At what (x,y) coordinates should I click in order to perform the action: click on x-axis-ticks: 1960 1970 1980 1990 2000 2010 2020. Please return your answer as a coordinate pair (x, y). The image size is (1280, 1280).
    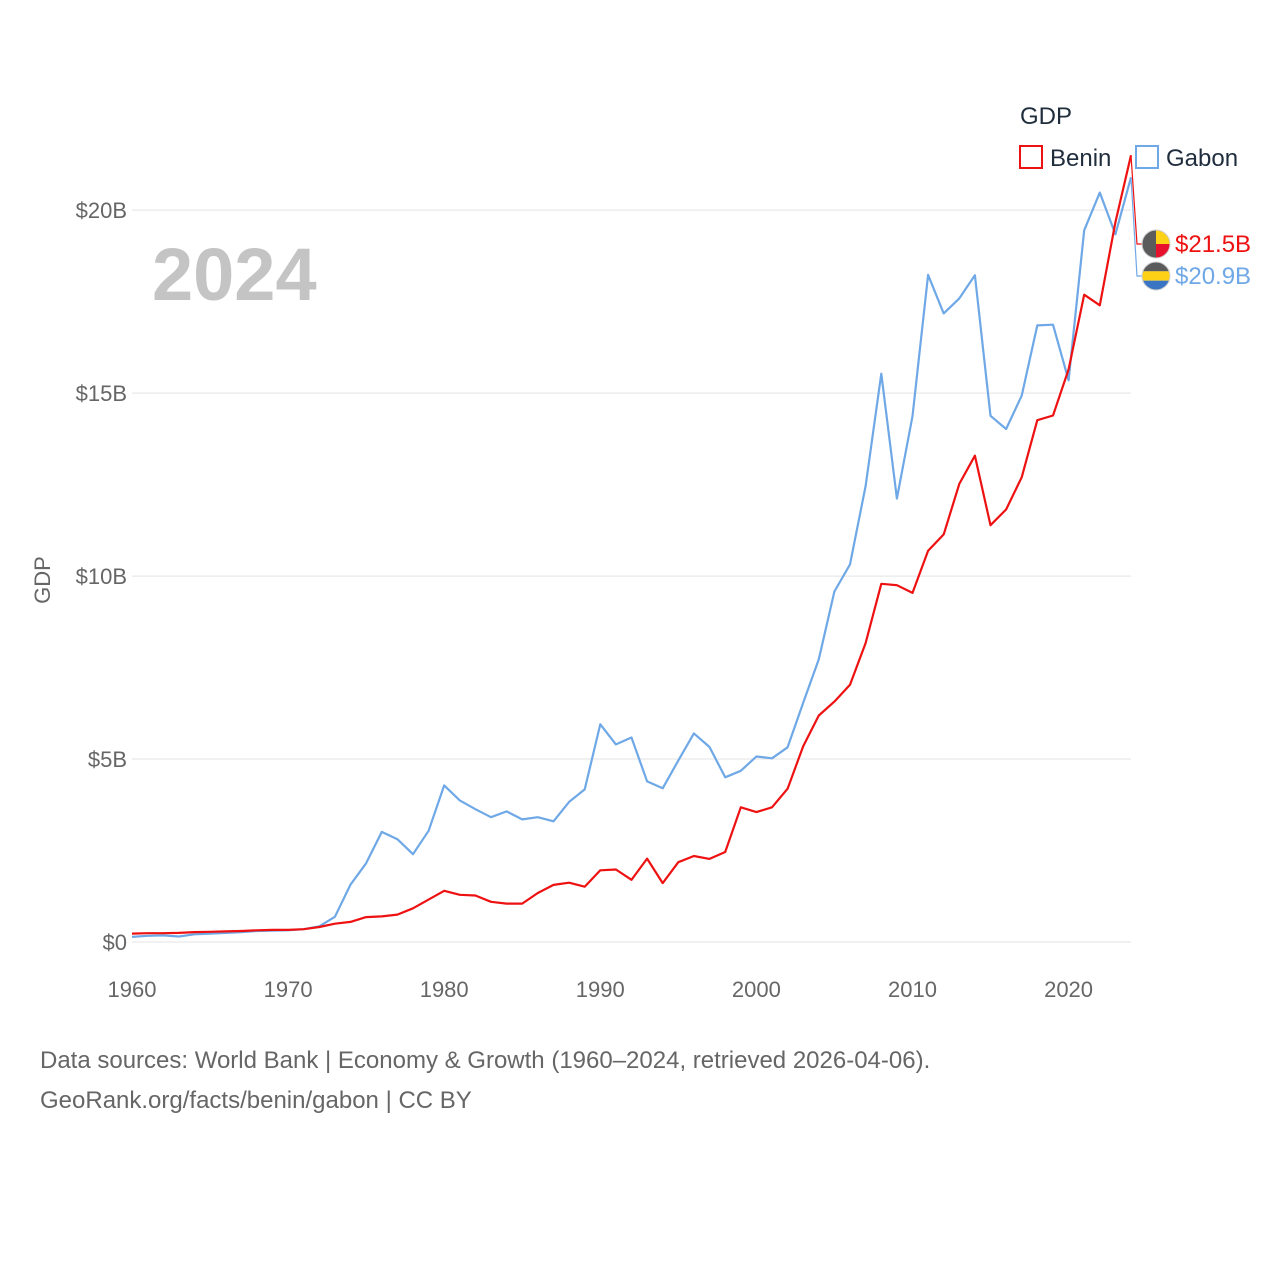
    Looking at the image, I should click on (601, 989).